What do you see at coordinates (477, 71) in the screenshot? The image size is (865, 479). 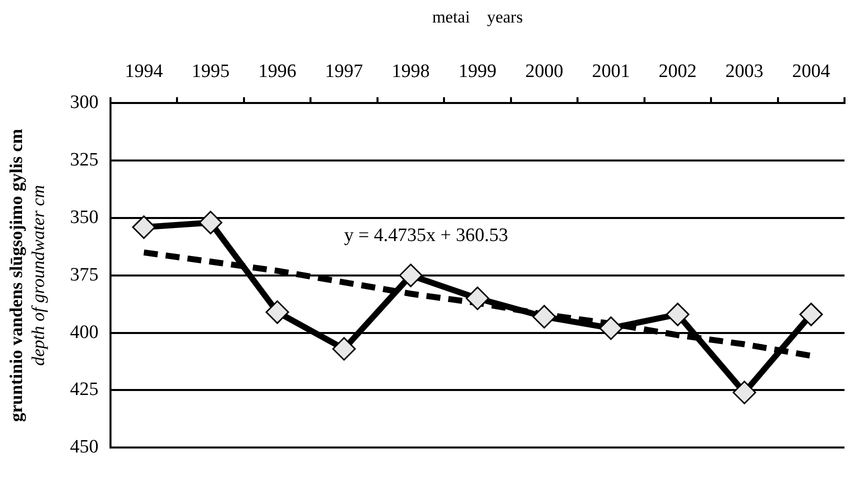 I see `x-tick-label: 1999` at bounding box center [477, 71].